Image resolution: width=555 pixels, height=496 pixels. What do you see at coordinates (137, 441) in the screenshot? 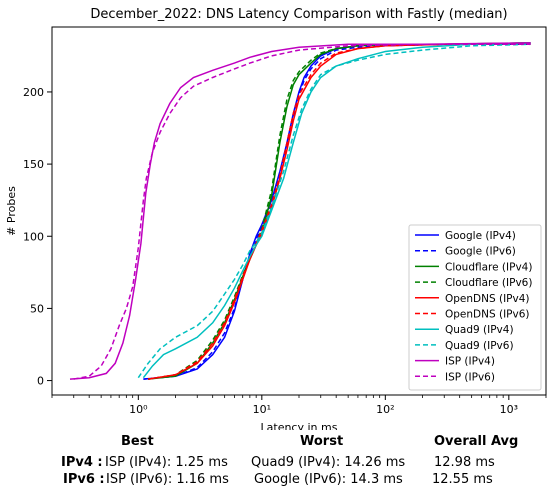
I see `summary-header-best: Best` at bounding box center [137, 441].